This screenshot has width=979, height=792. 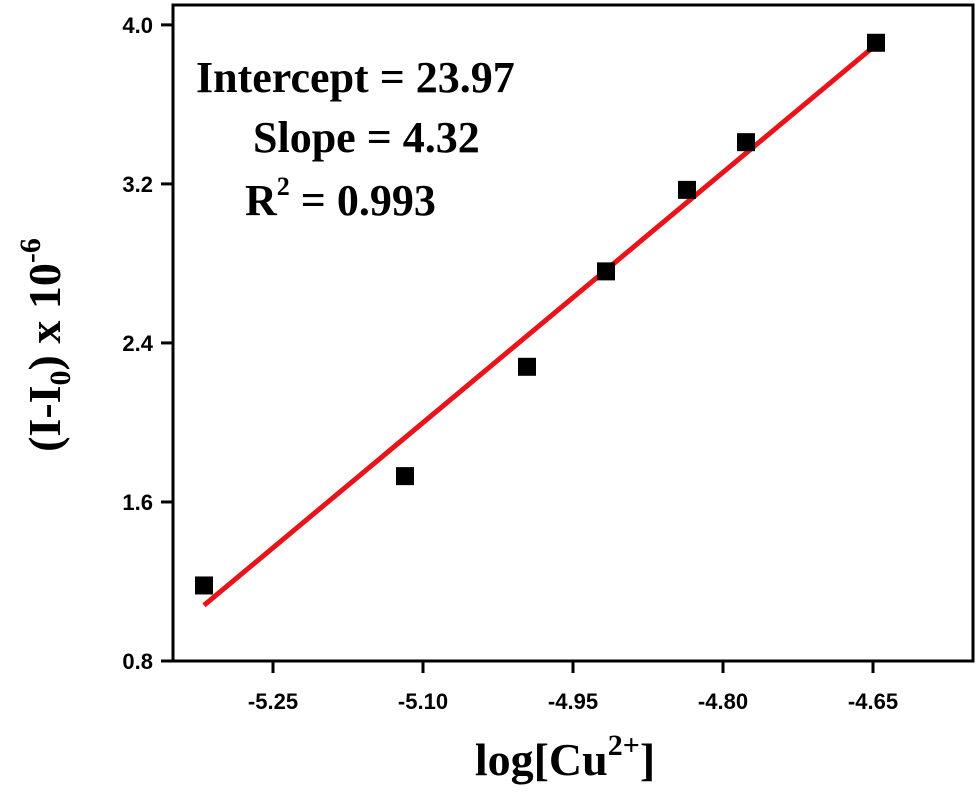 I want to click on r-label: R, so click(x=261, y=200).